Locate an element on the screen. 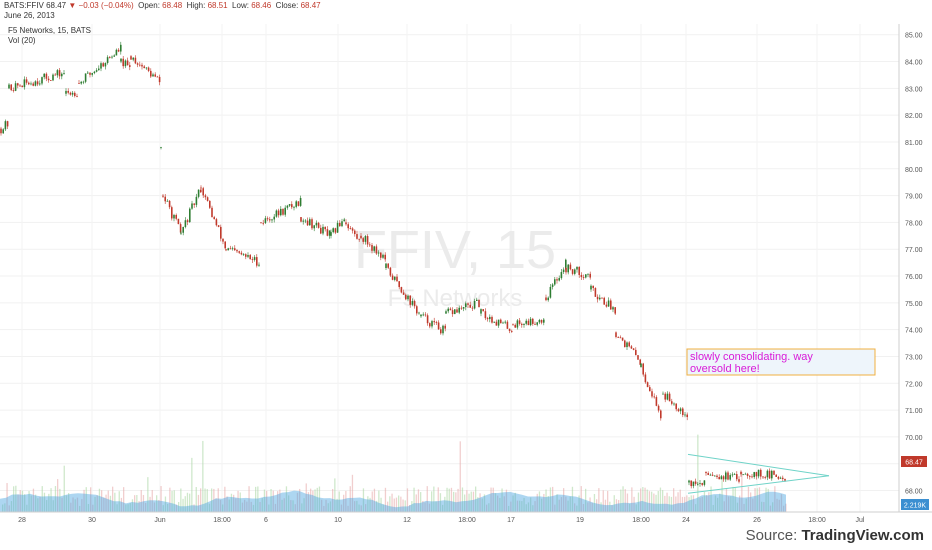 Image resolution: width=932 pixels, height=550 pixels. close-label: Close: is located at coordinates (287, 5).